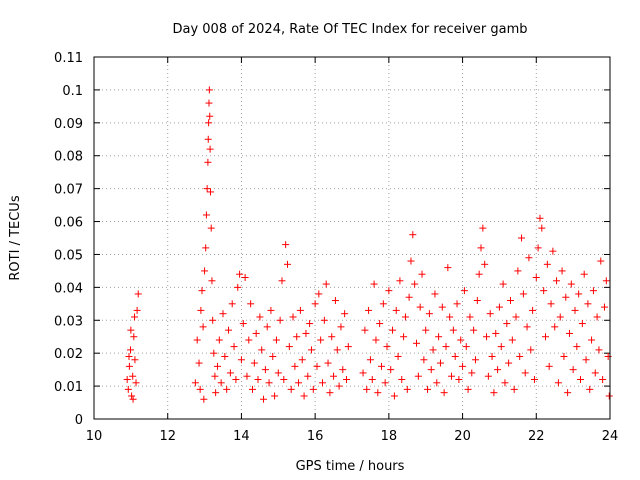 This screenshot has width=640, height=480. Describe the element at coordinates (68, 223) in the screenshot. I see `y-tick-label: 0.06` at that location.